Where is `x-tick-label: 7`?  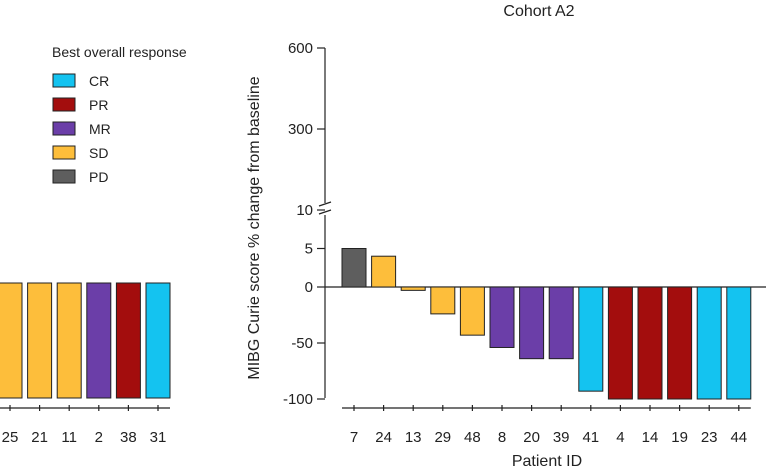
x-tick-label: 7 is located at coordinates (354, 437).